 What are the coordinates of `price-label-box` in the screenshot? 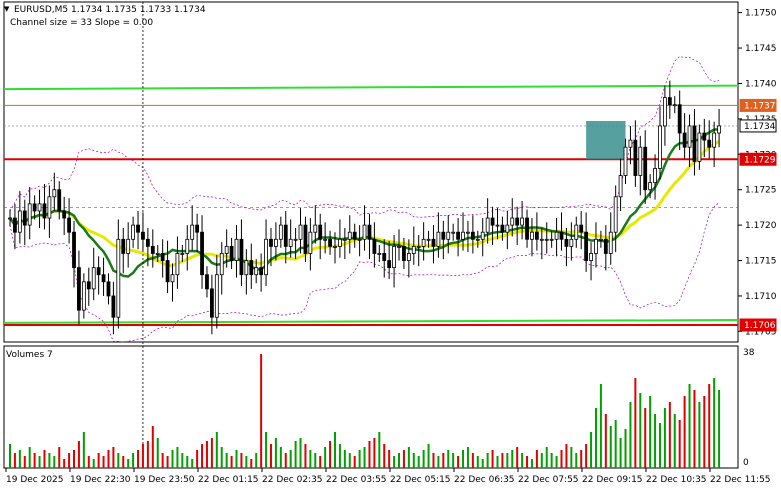 It's located at (758, 325).